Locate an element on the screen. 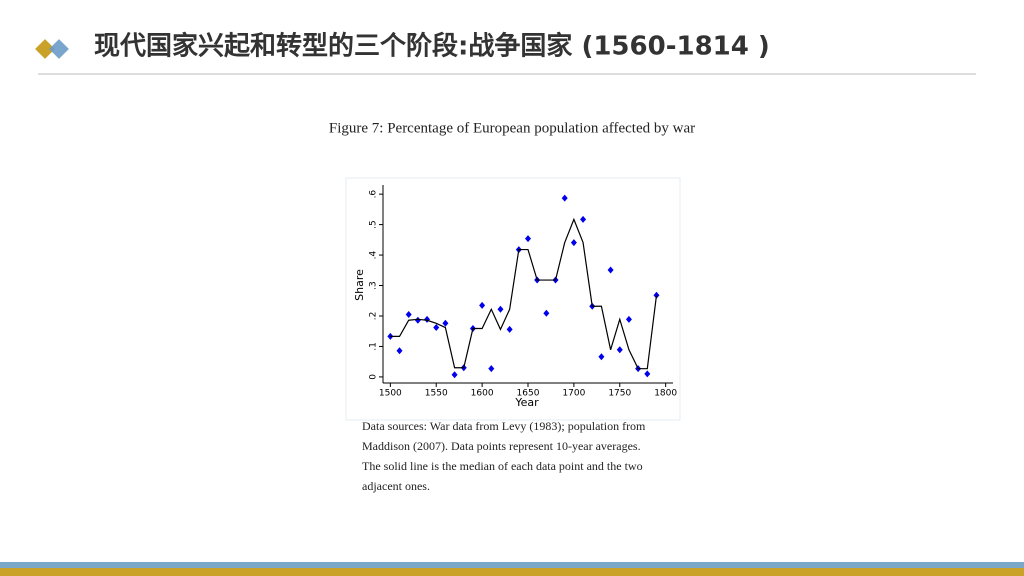 The width and height of the screenshot is (1024, 576). y-tick-label: .2 is located at coordinates (374, 316).